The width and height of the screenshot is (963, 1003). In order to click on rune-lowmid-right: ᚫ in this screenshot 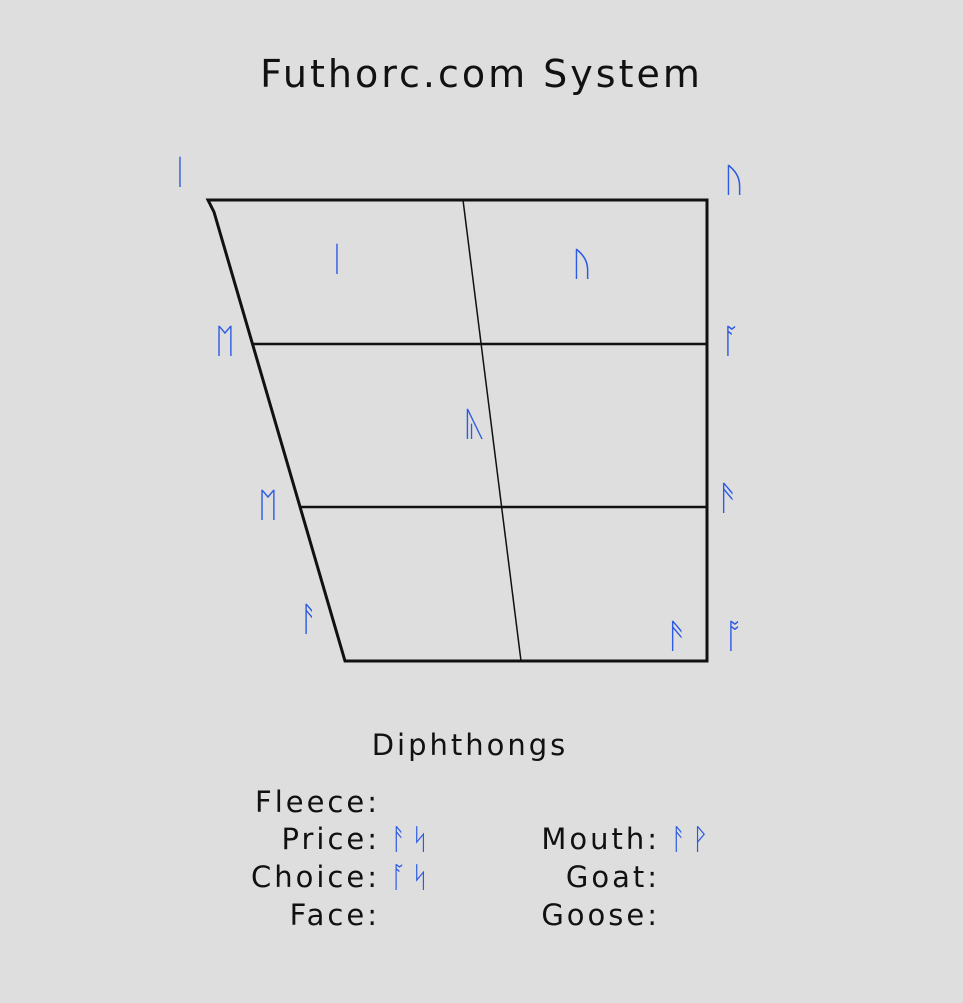, I will do `click(728, 499)`.